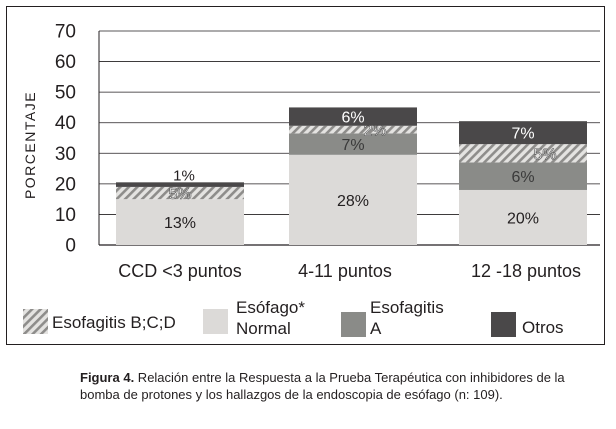  I want to click on legend-label-otros: Otros, so click(543, 327).